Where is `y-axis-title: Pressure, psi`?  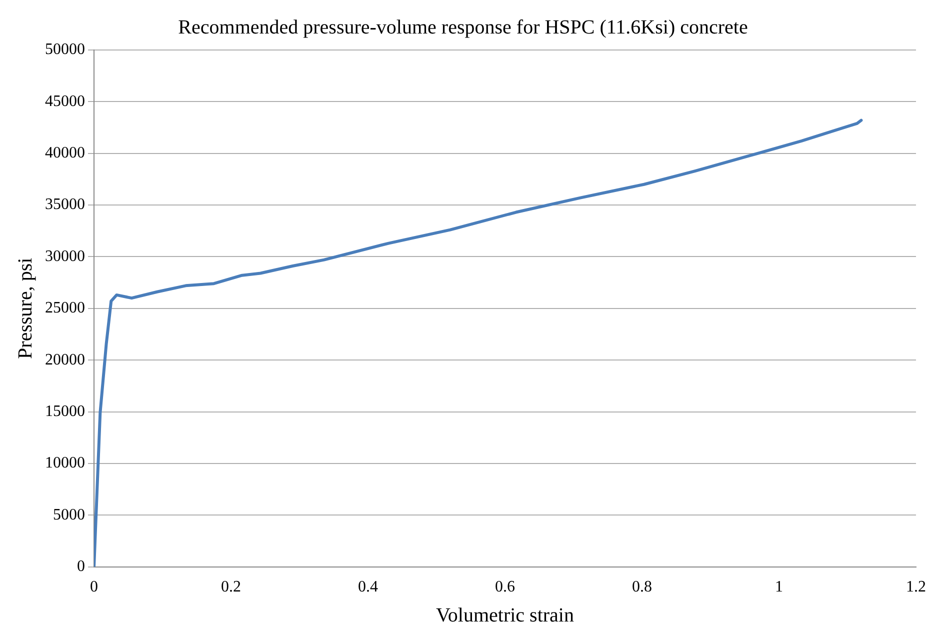
y-axis-title: Pressure, psi is located at coordinates (25, 308).